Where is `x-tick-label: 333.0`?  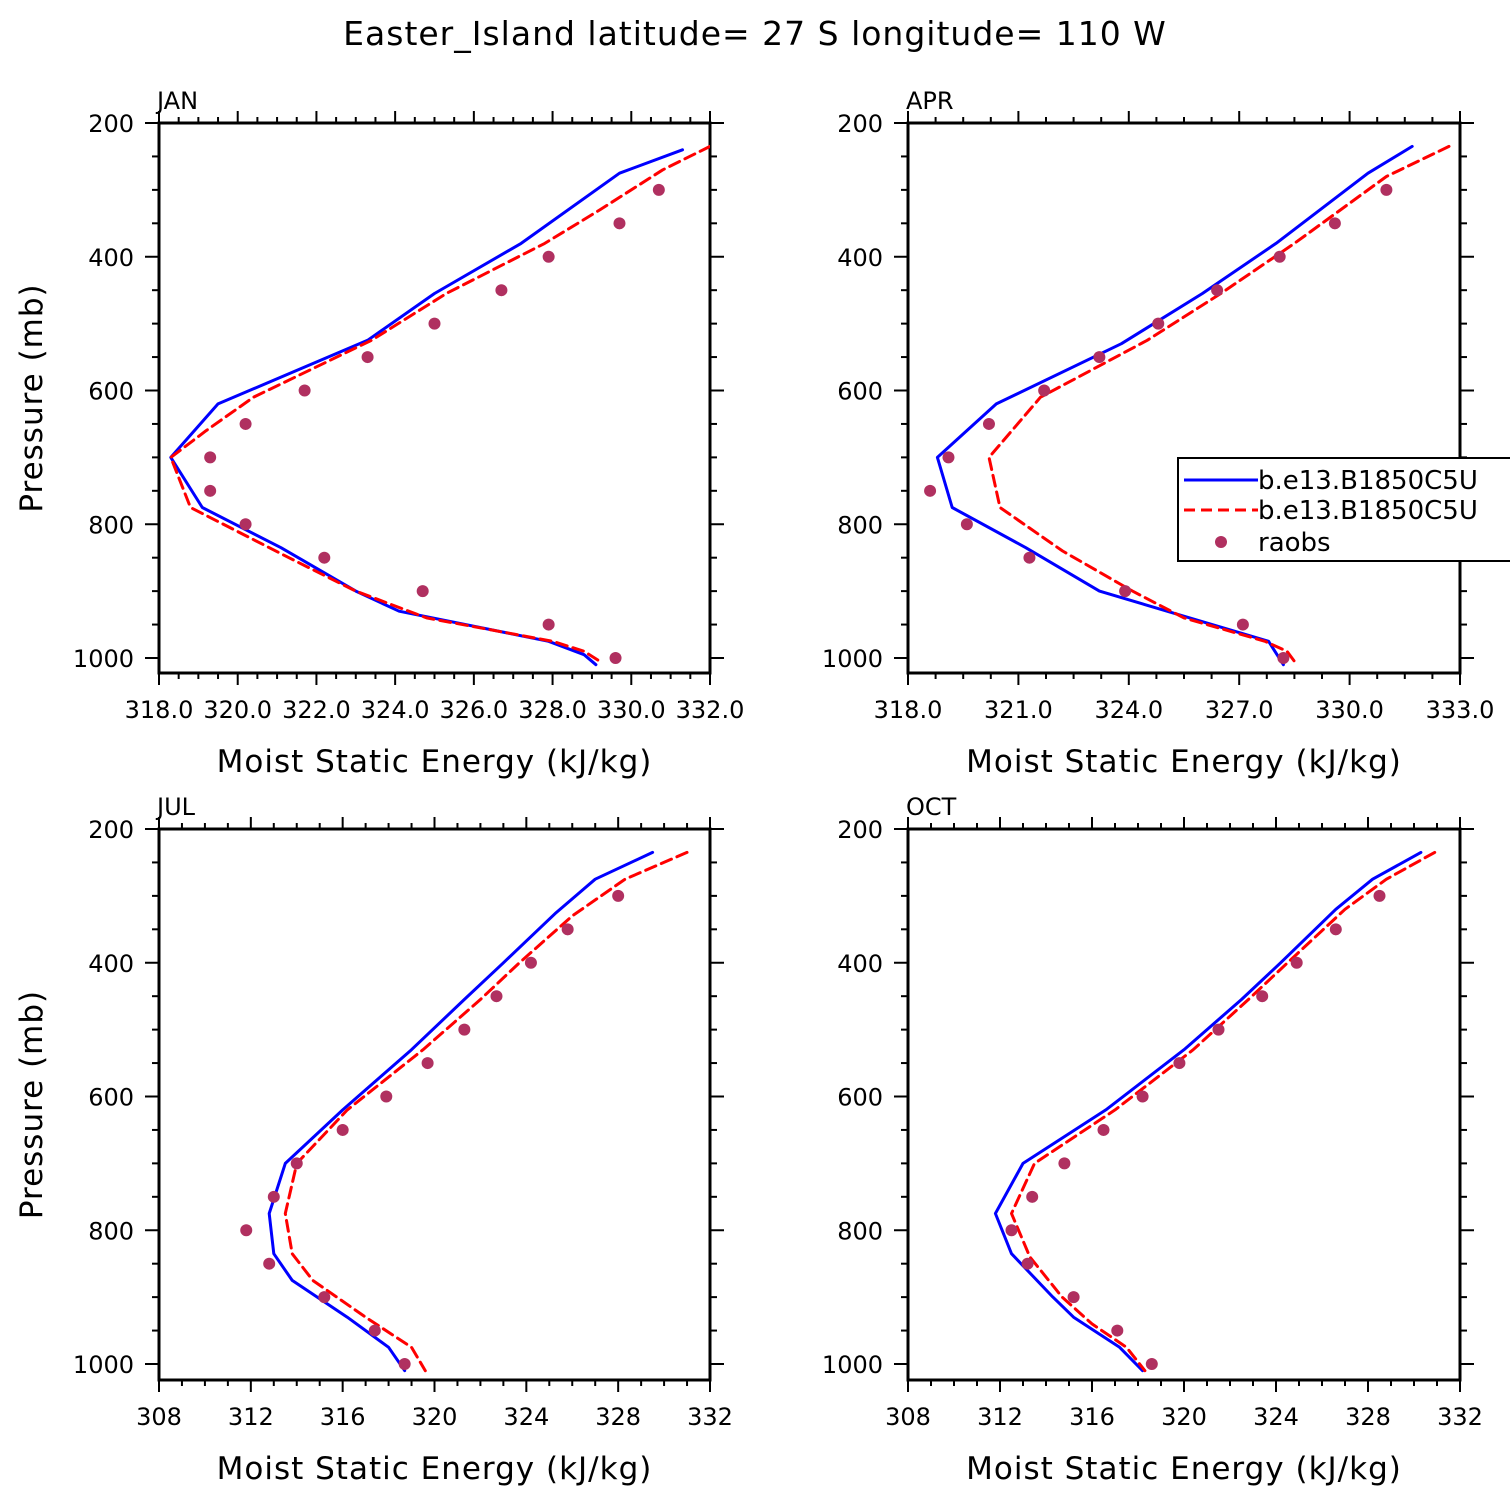 x-tick-label: 333.0 is located at coordinates (1460, 710).